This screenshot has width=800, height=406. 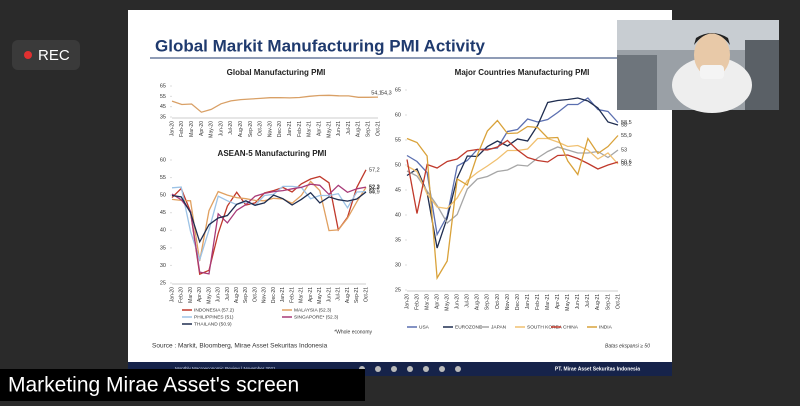 What do you see at coordinates (214, 310) in the screenshot?
I see `legend-label: INDONESIA (57.2)` at bounding box center [214, 310].